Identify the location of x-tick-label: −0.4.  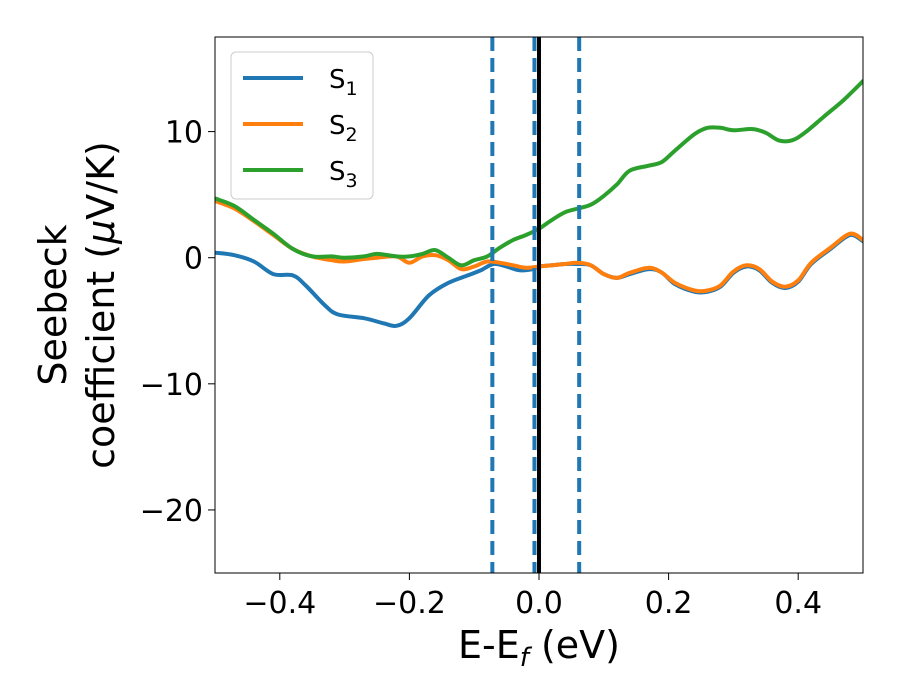
(279, 603).